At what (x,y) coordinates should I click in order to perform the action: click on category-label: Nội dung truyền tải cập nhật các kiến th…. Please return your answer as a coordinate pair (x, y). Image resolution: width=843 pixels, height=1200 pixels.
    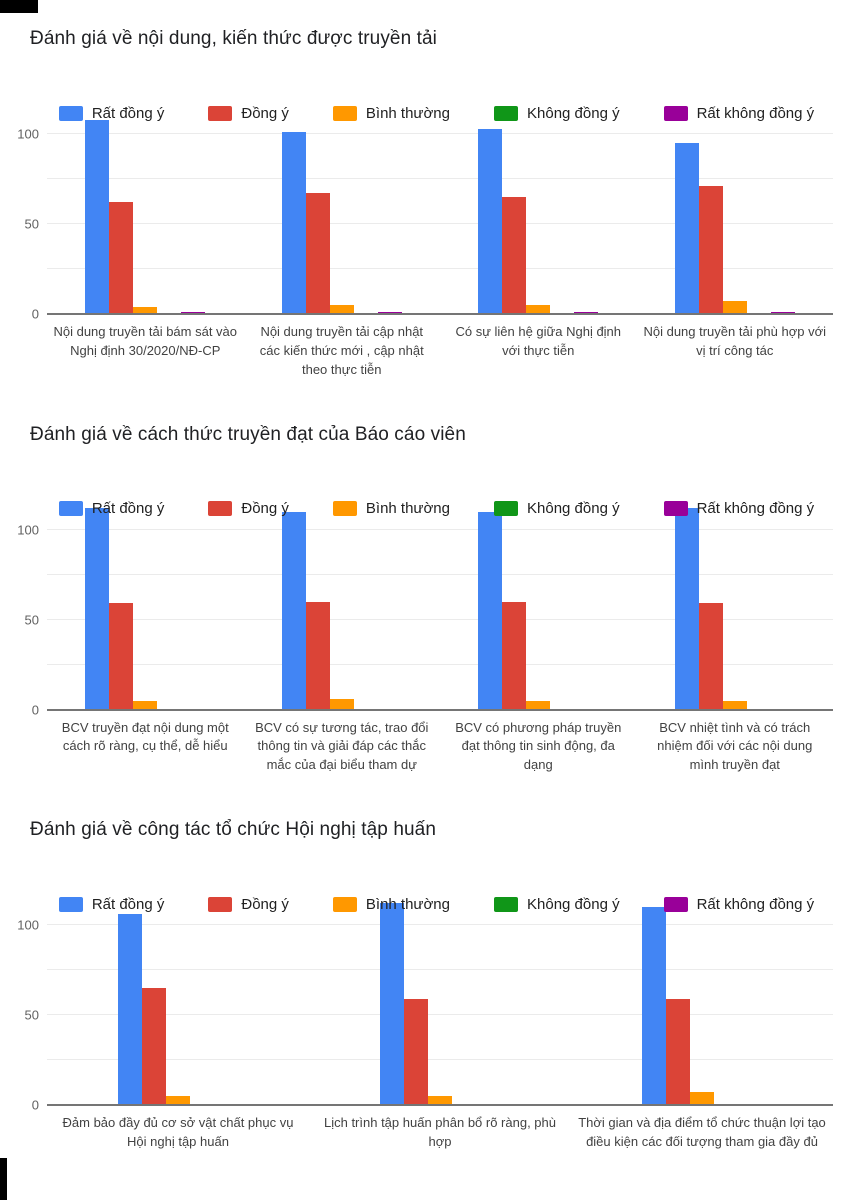
    Looking at the image, I should click on (341, 350).